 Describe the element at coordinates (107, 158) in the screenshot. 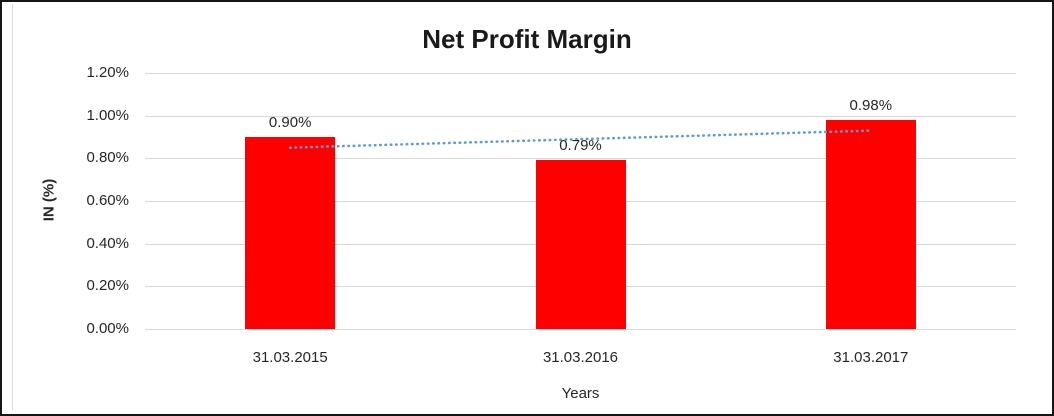

I see `y-tick-label: 0.80%` at that location.